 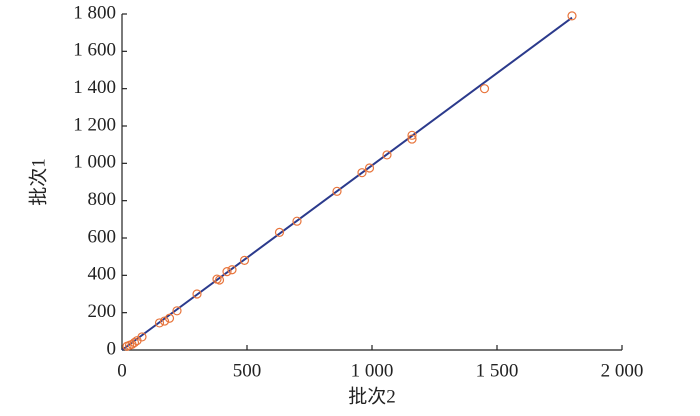 I want to click on y-tick-label: 0, so click(x=112, y=348).